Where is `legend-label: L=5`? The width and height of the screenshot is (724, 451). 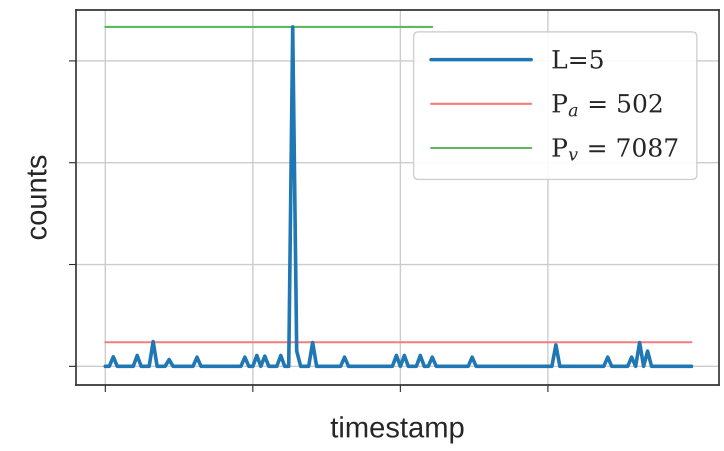
legend-label: L=5 is located at coordinates (577, 59).